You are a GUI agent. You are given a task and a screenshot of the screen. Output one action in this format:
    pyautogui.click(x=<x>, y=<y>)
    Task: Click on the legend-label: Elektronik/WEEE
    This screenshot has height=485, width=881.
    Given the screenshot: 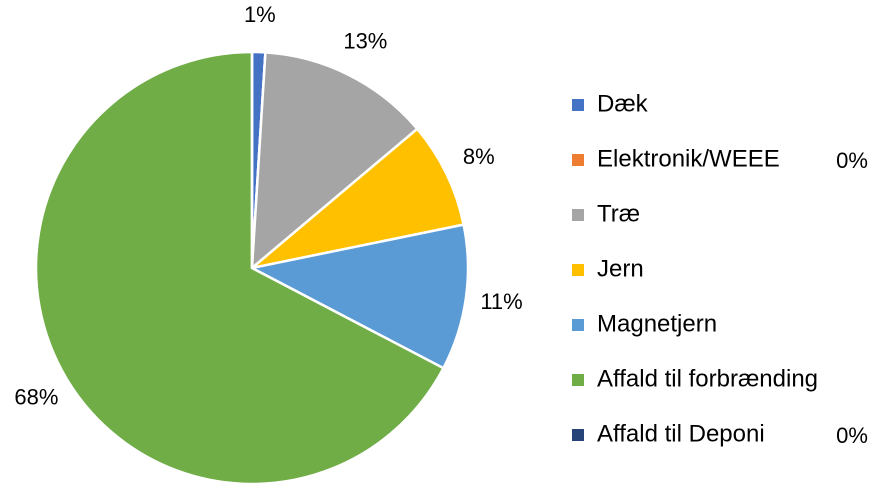 What is the action you would take?
    pyautogui.click(x=688, y=158)
    